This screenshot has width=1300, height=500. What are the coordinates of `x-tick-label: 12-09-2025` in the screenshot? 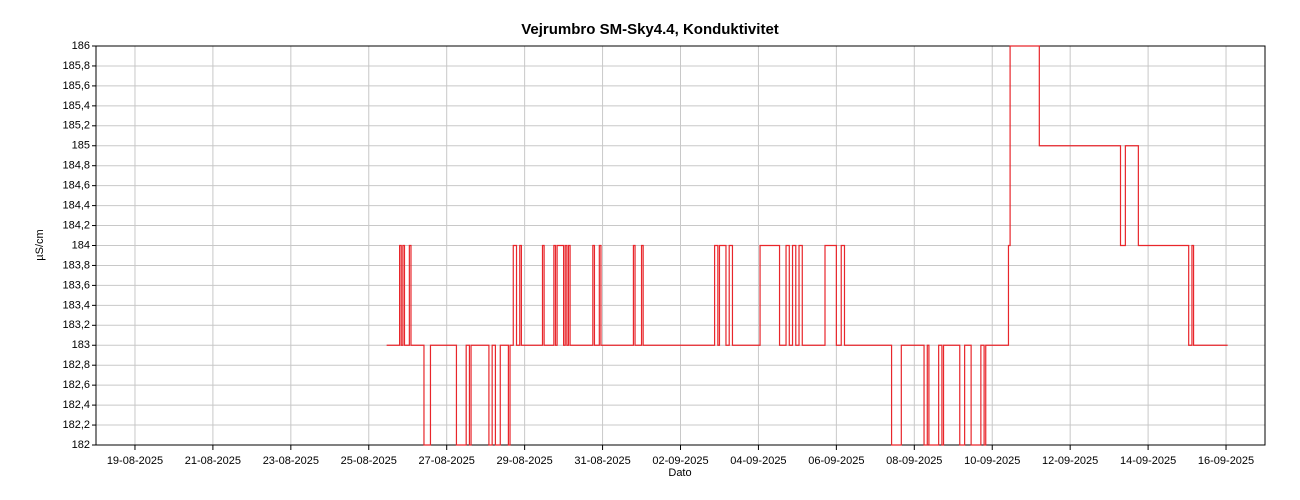 It's located at (1070, 461).